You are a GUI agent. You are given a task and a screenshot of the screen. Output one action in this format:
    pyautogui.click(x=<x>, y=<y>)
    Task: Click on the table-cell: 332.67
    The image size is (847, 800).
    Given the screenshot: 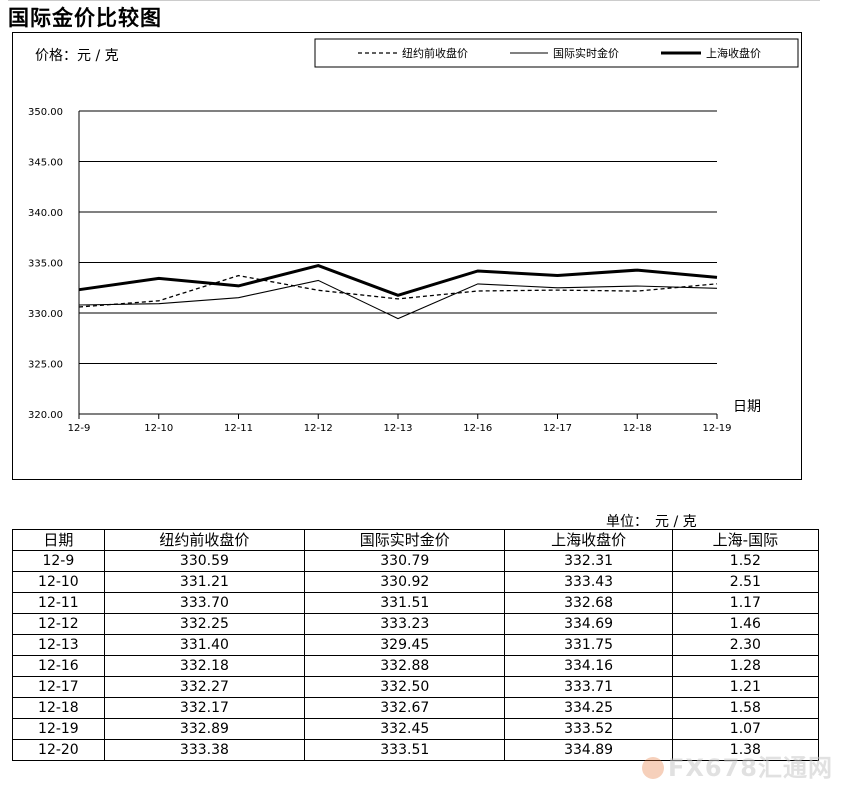 What is the action you would take?
    pyautogui.click(x=405, y=708)
    